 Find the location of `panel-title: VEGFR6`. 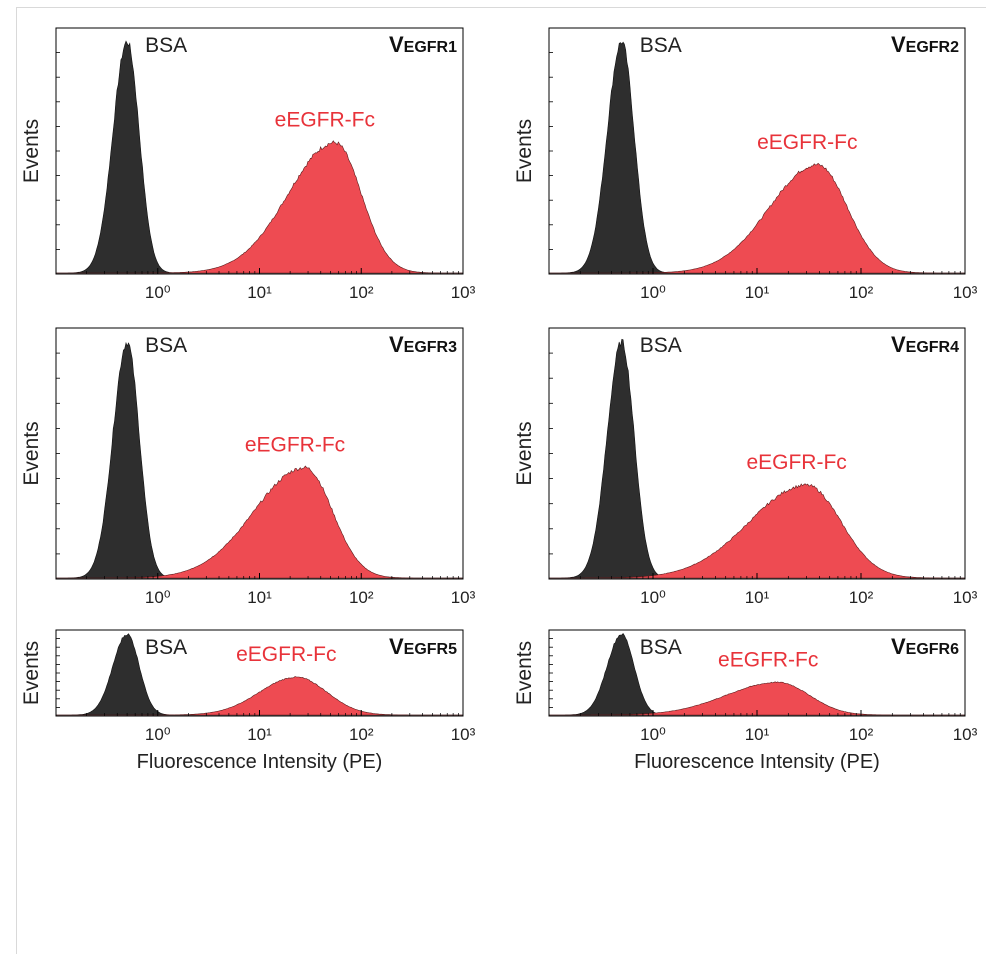

panel-title: VEGFR6 is located at coordinates (925, 646).